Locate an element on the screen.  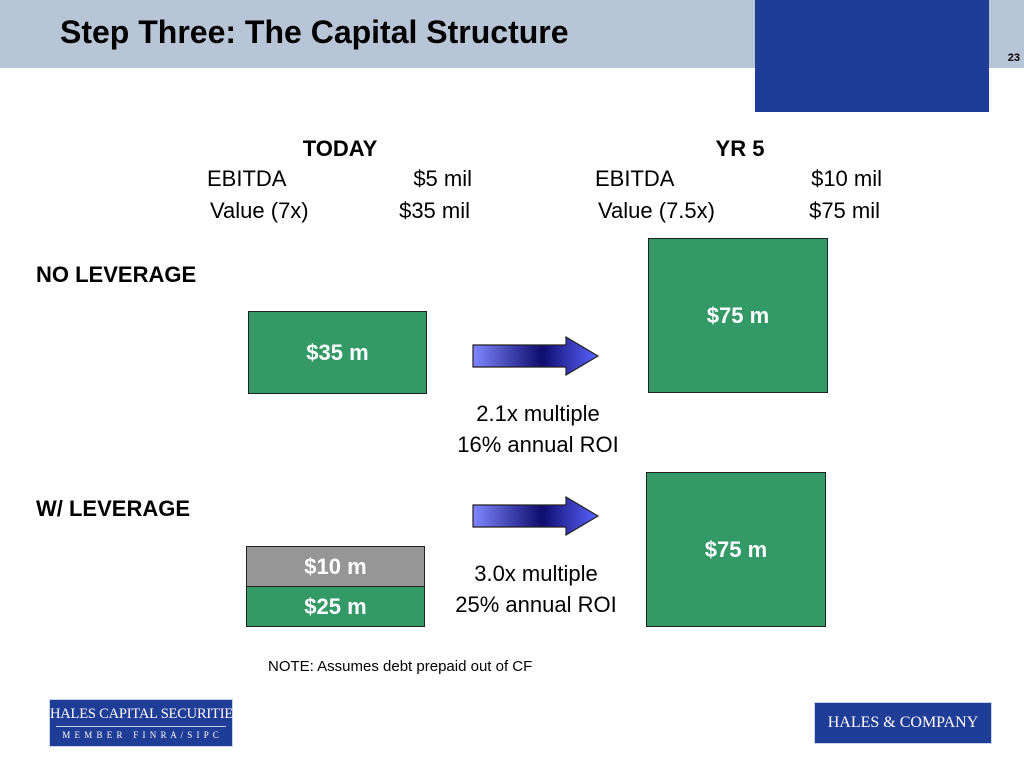
yr5-with-leverage-box: $75 m is located at coordinates (736, 549).